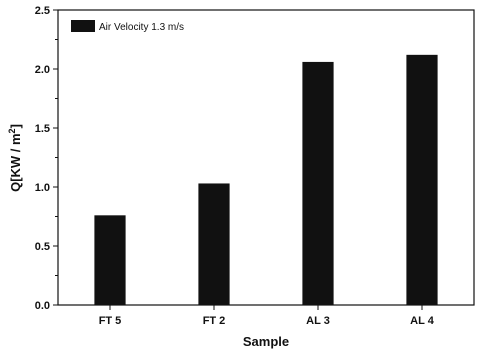 The image size is (484, 353). What do you see at coordinates (42, 247) in the screenshot?
I see `y-tick-label: 0.5` at bounding box center [42, 247].